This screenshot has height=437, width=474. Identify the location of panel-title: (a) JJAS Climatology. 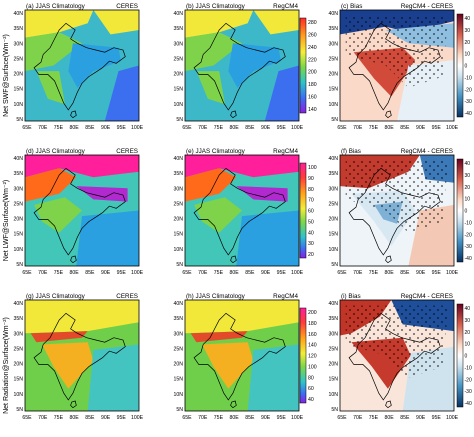
(56, 6).